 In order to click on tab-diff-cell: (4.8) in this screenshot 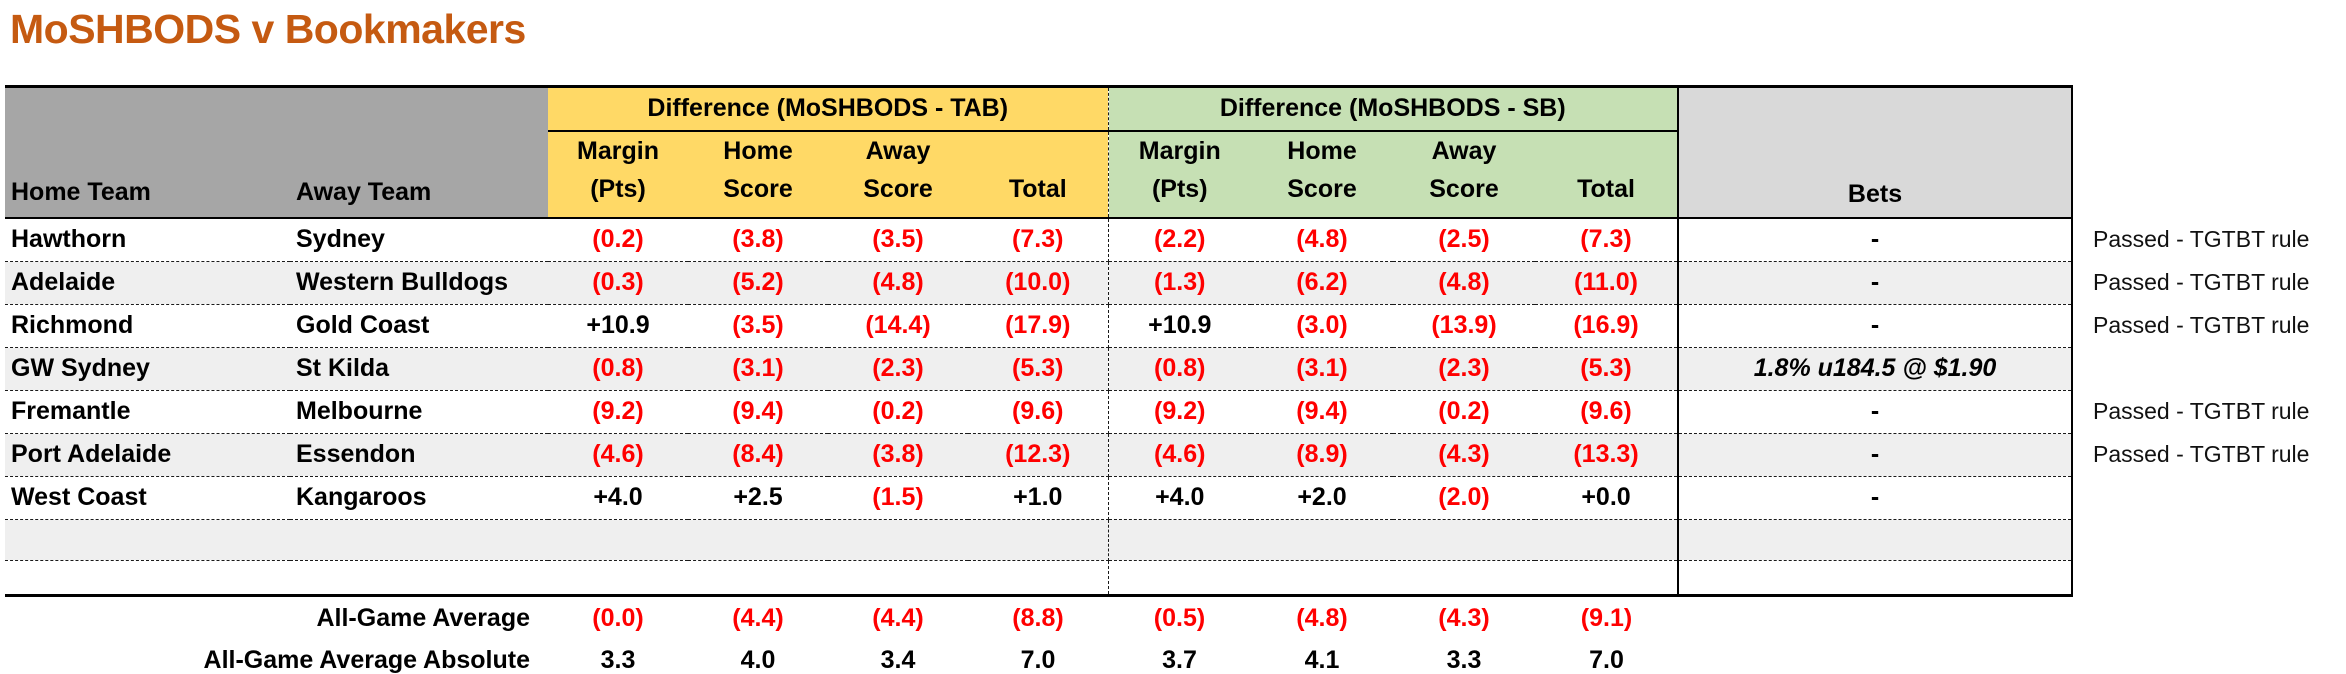, I will do `click(898, 283)`.